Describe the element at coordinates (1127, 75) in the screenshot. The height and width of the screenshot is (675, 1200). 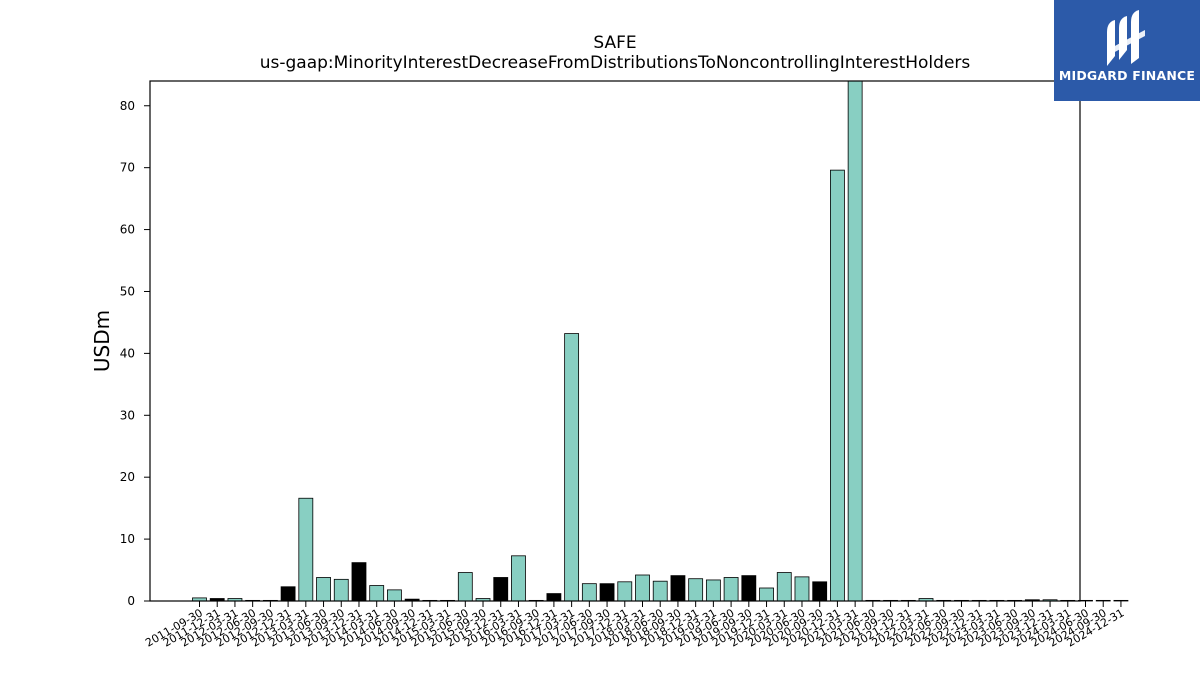
I see `brand-name: MIDGARD FINANCE` at that location.